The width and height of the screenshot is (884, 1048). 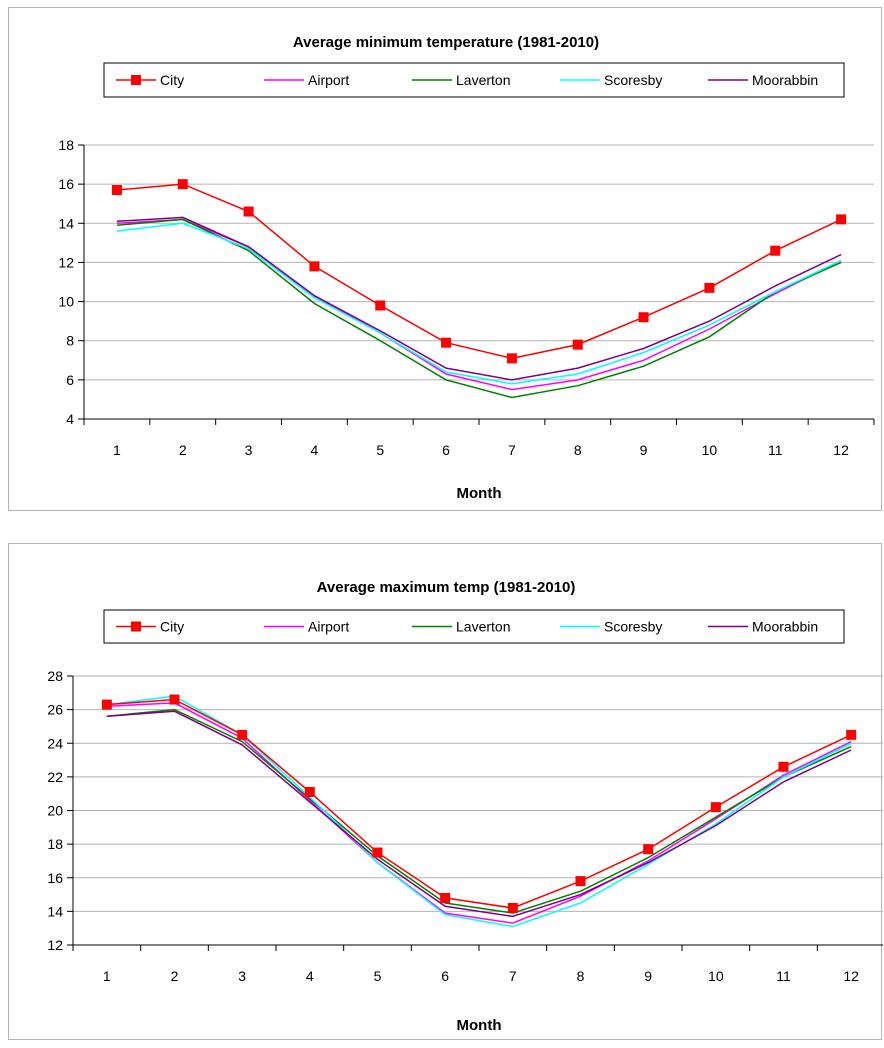 What do you see at coordinates (66, 145) in the screenshot?
I see `min-temp-y-tick-label: 18` at bounding box center [66, 145].